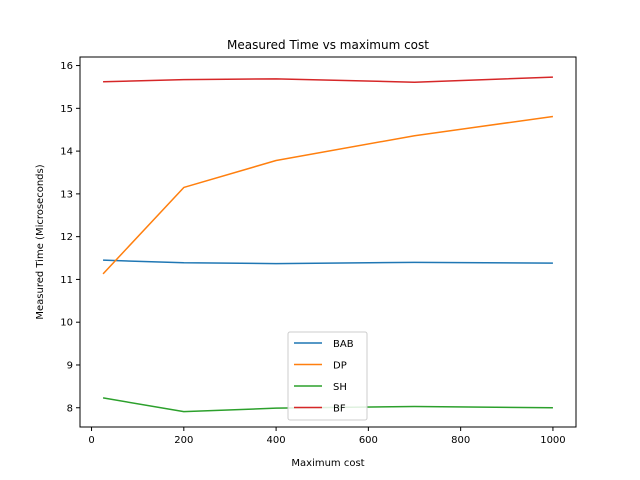  What do you see at coordinates (327, 405) in the screenshot?
I see `series-line-sh` at bounding box center [327, 405].